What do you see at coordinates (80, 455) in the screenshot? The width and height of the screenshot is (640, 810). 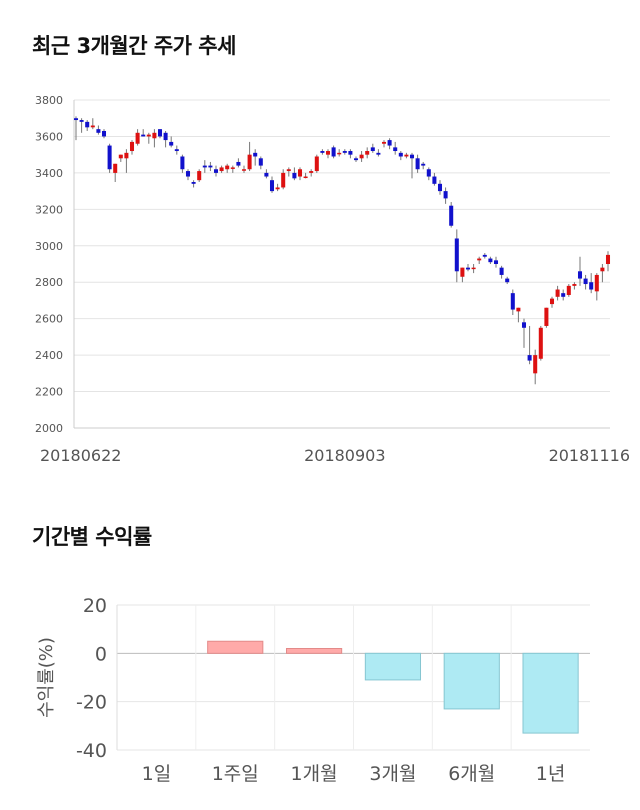 I see `price-x-tick-label: 20180622` at bounding box center [80, 455].